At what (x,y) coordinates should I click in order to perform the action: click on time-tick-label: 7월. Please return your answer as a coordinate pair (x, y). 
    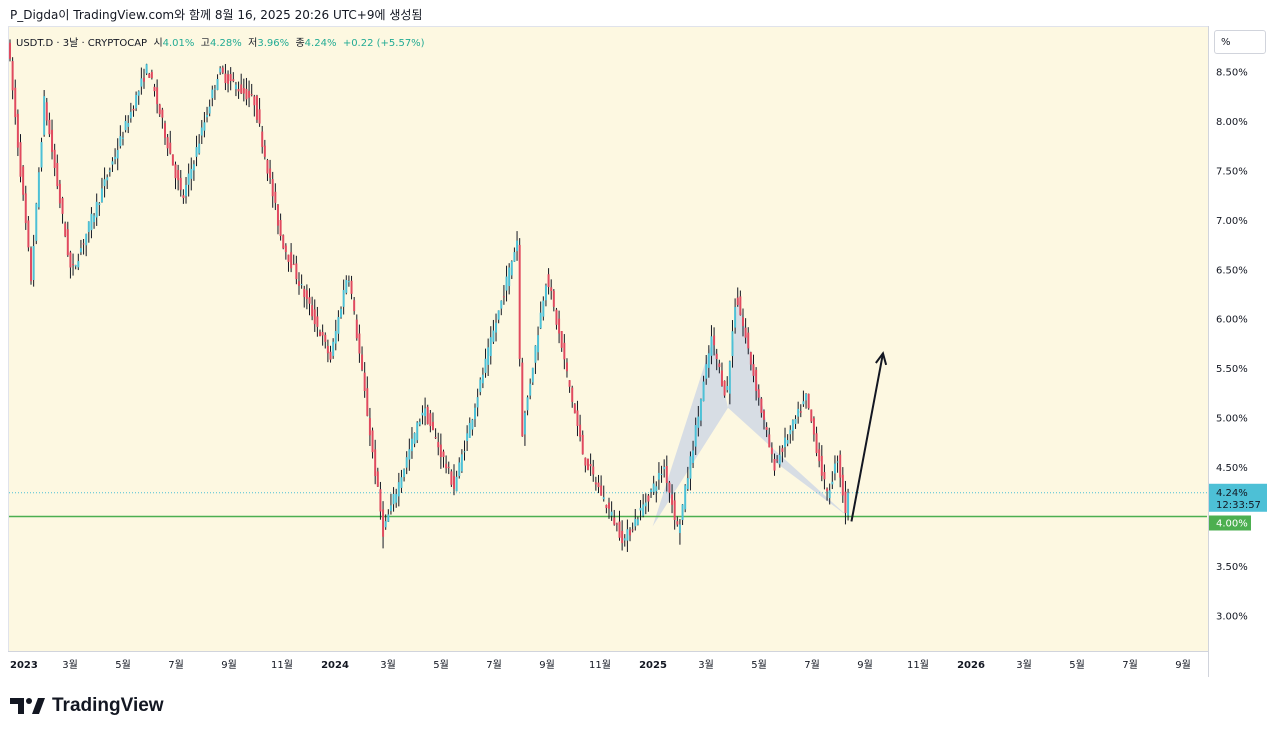
    Looking at the image, I should click on (1130, 665).